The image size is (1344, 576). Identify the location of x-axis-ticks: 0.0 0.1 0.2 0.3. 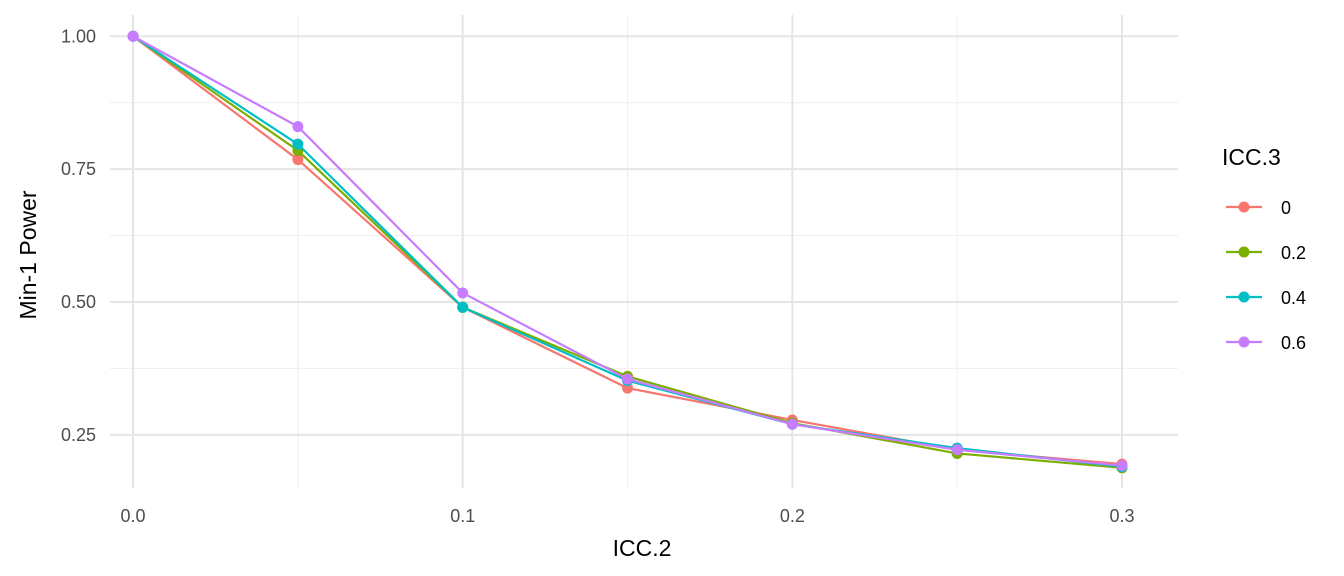
(628, 516).